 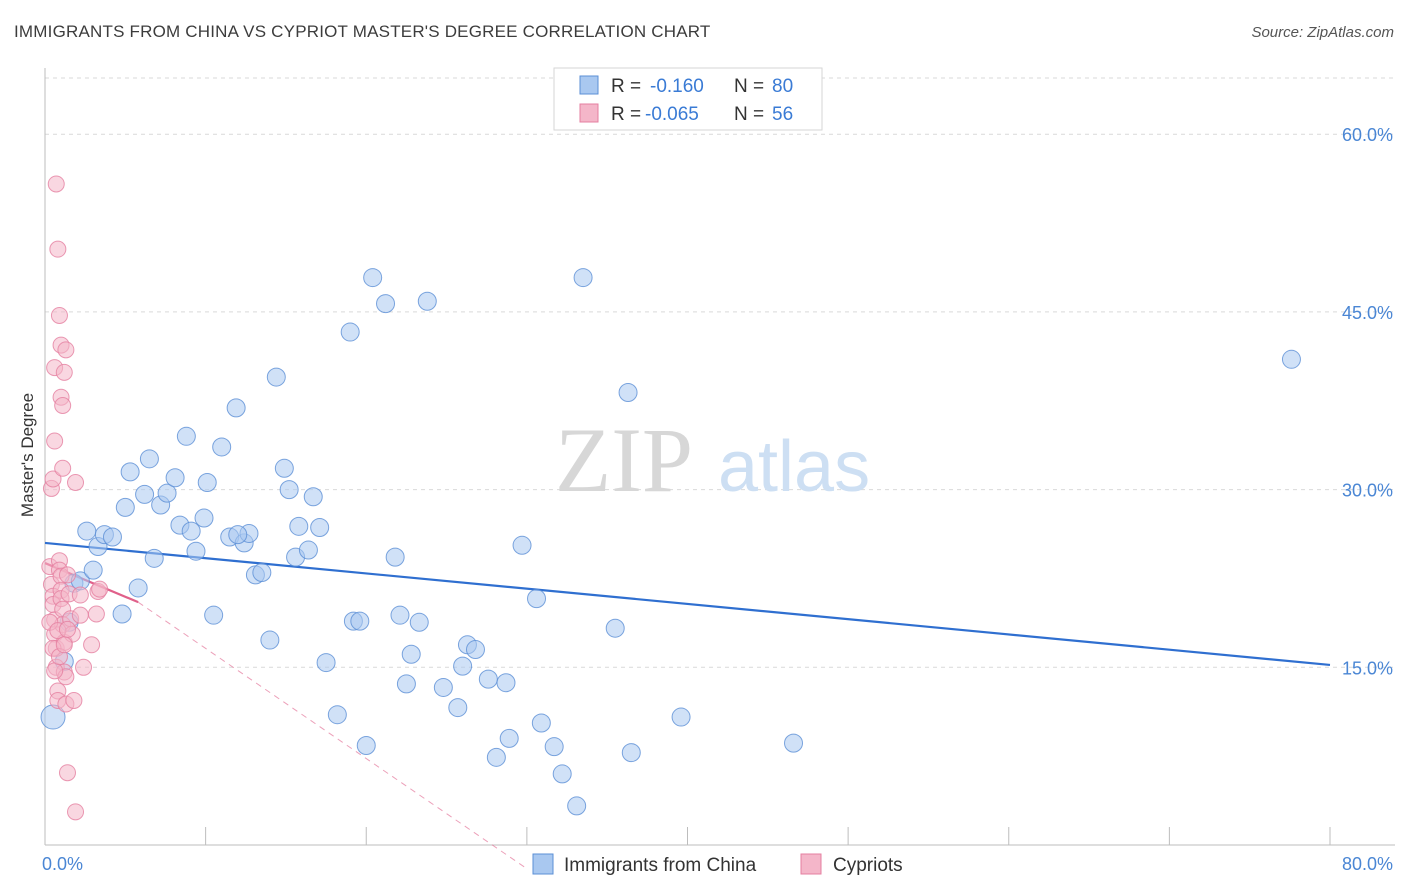 What do you see at coordinates (332, 735) in the screenshot?
I see `trend-line-cypriots-extended` at bounding box center [332, 735].